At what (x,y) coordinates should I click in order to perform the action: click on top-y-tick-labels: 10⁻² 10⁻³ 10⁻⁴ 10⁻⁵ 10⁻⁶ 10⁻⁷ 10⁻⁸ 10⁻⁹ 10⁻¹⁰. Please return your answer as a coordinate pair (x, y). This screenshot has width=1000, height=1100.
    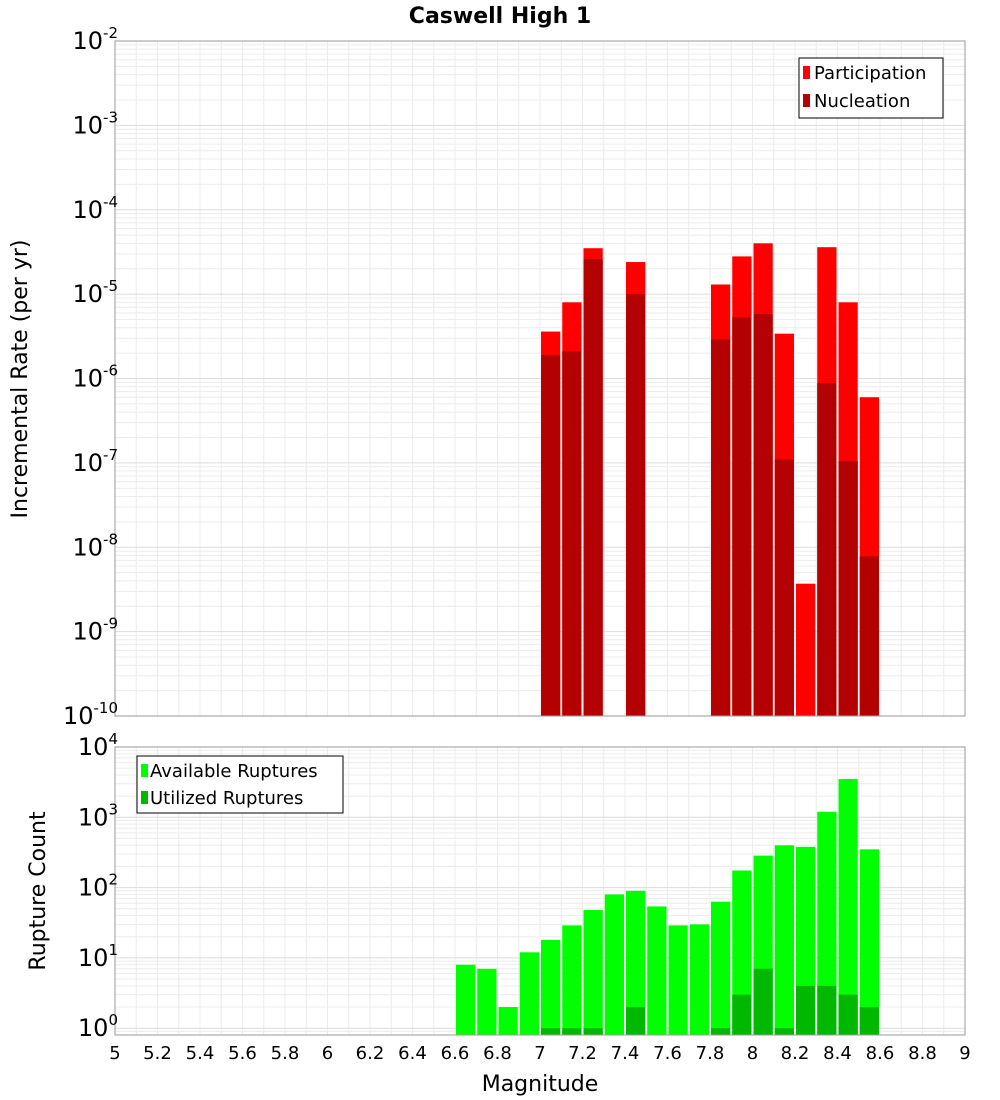
    Looking at the image, I should click on (90, 377).